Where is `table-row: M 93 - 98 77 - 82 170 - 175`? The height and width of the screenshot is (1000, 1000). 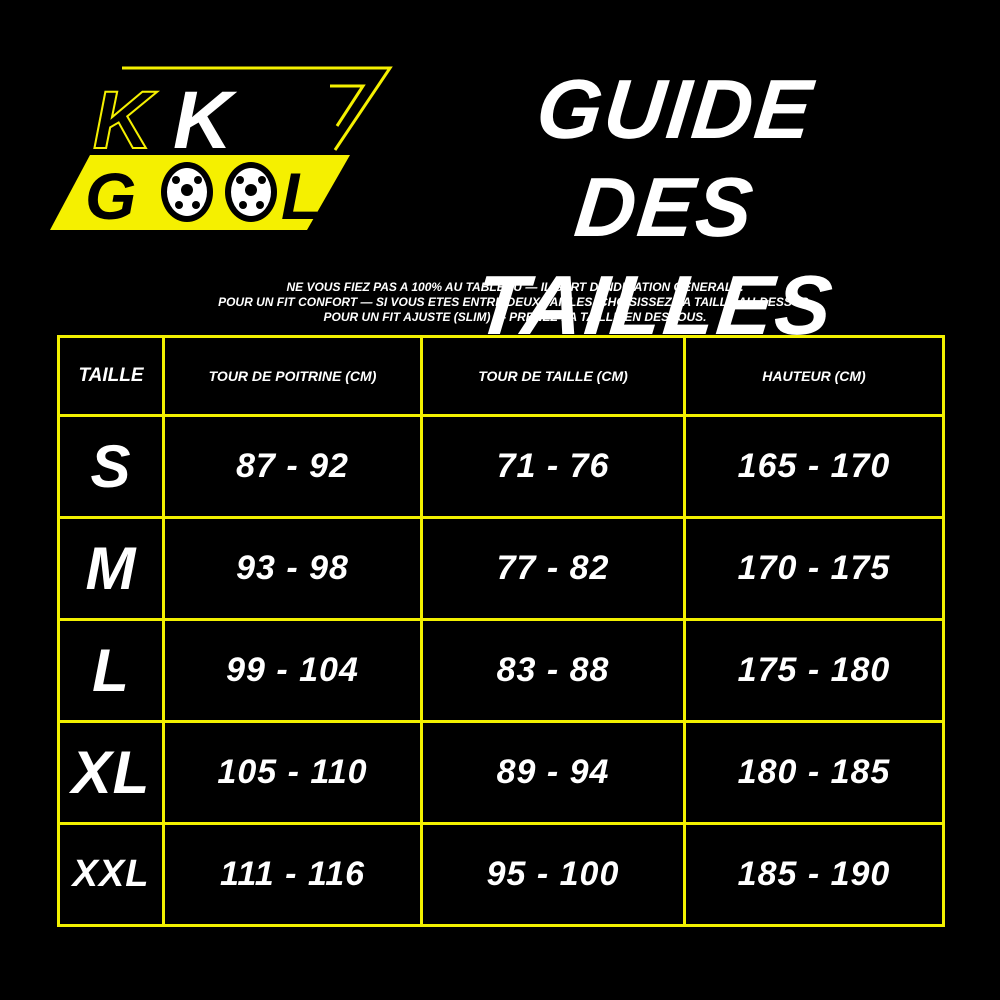
table-row: M 93 - 98 77 - 82 170 - 175 is located at coordinates (501, 568).